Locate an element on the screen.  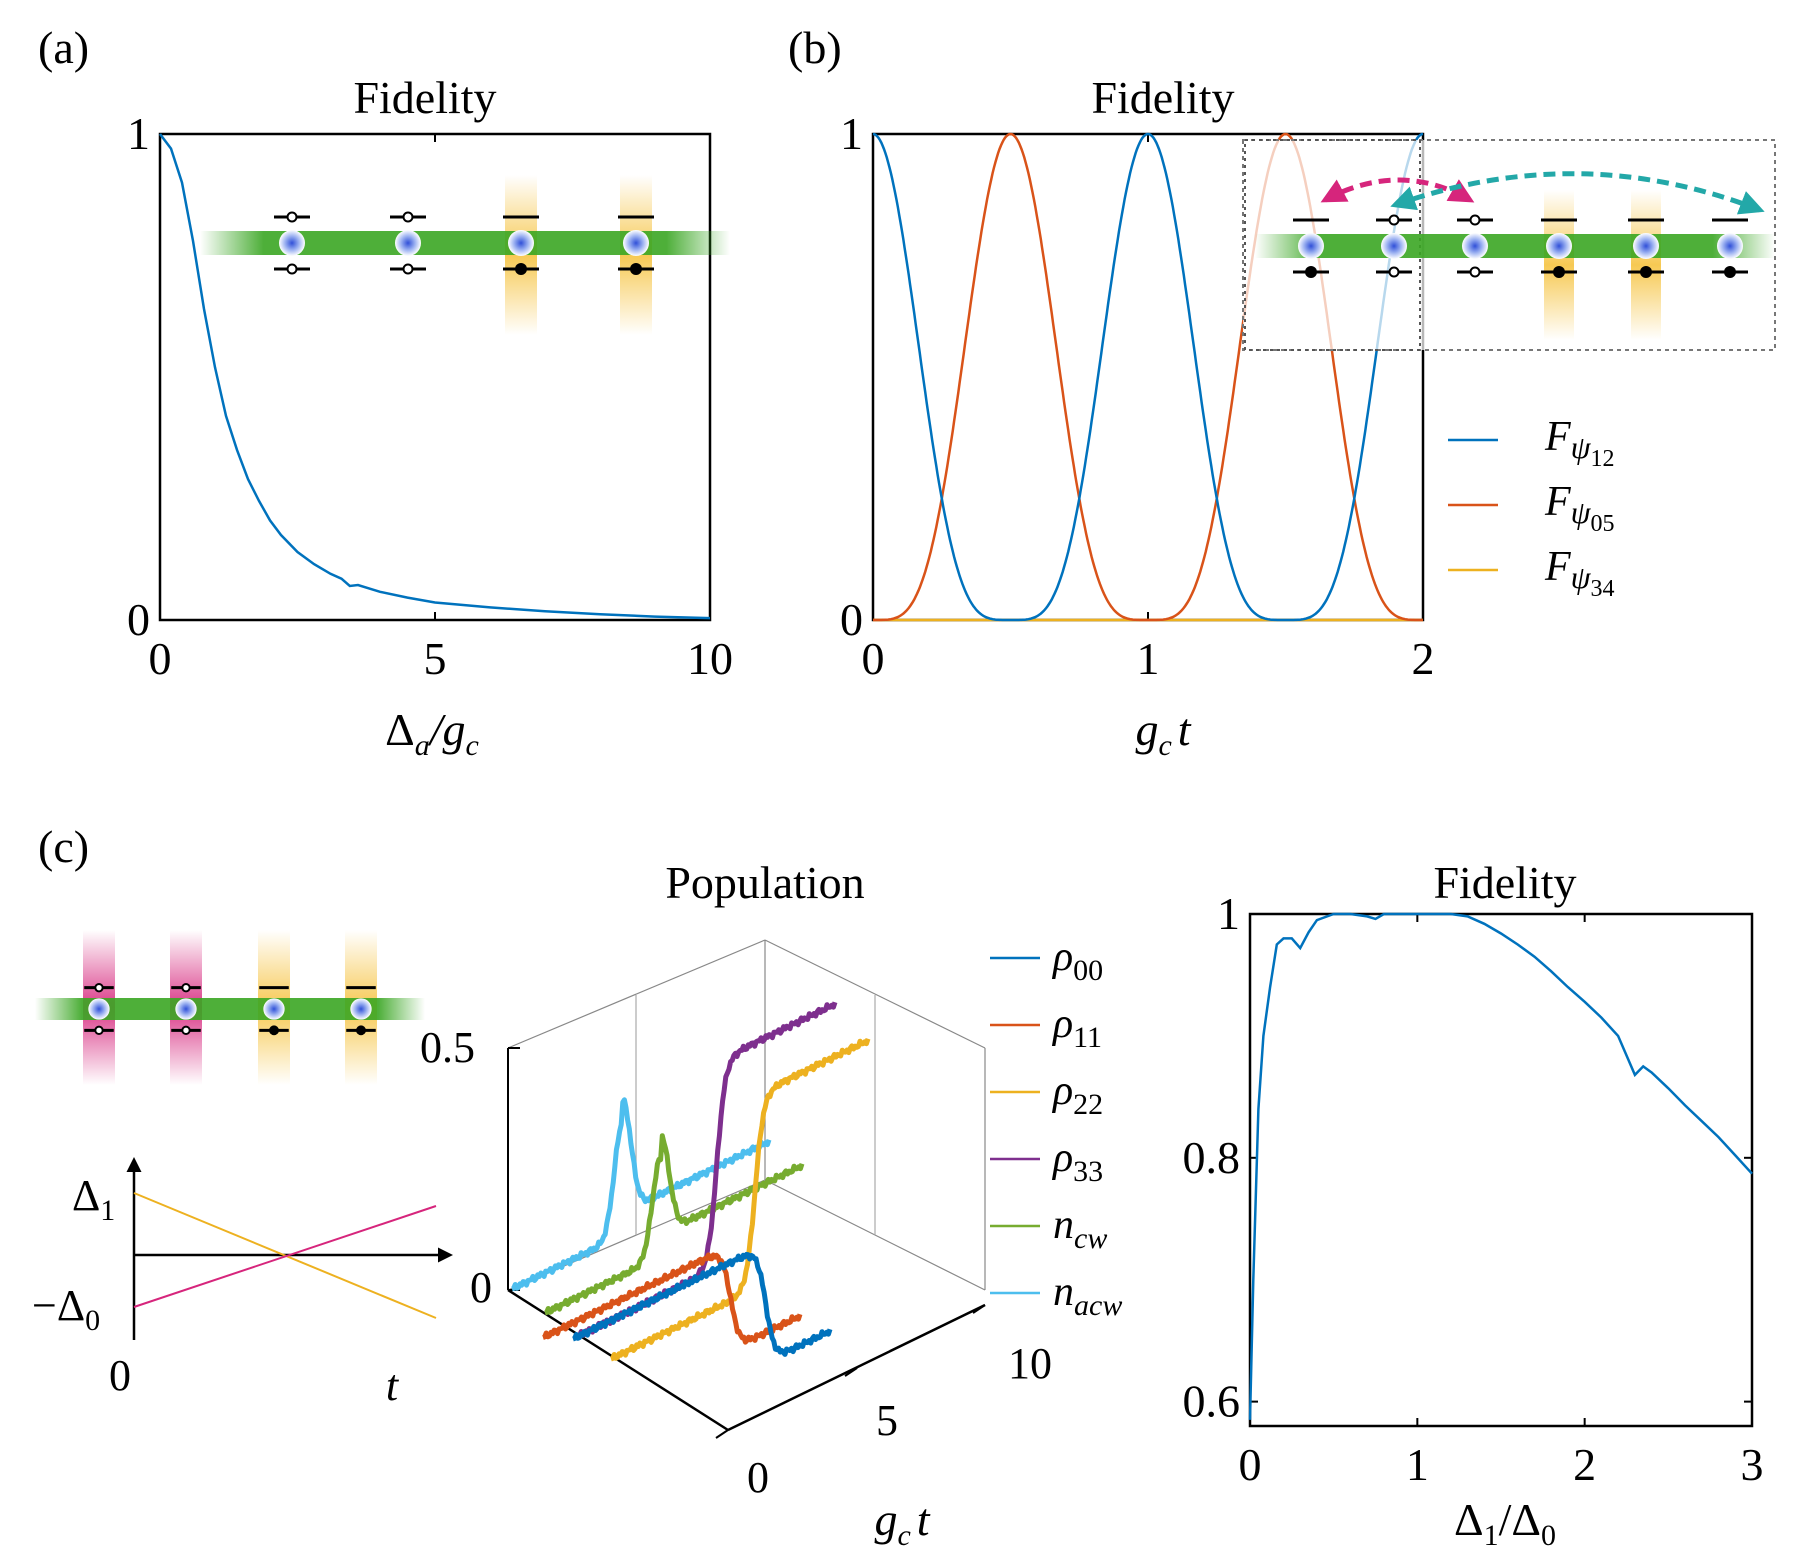
panel-a-x-tick-labels: 0 5 10 is located at coordinates (441, 658).